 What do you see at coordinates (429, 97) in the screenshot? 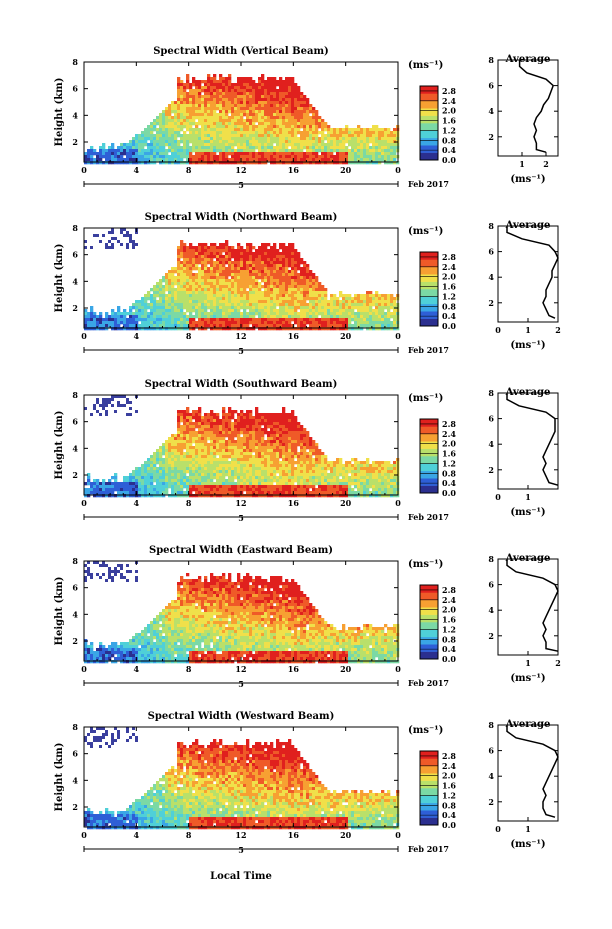
I see `colorbar-segment` at bounding box center [429, 97].